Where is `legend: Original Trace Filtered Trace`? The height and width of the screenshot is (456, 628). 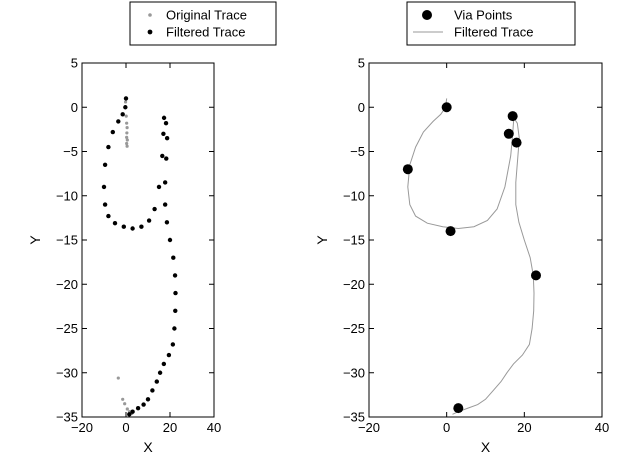 legend: Original Trace Filtered Trace is located at coordinates (203, 23).